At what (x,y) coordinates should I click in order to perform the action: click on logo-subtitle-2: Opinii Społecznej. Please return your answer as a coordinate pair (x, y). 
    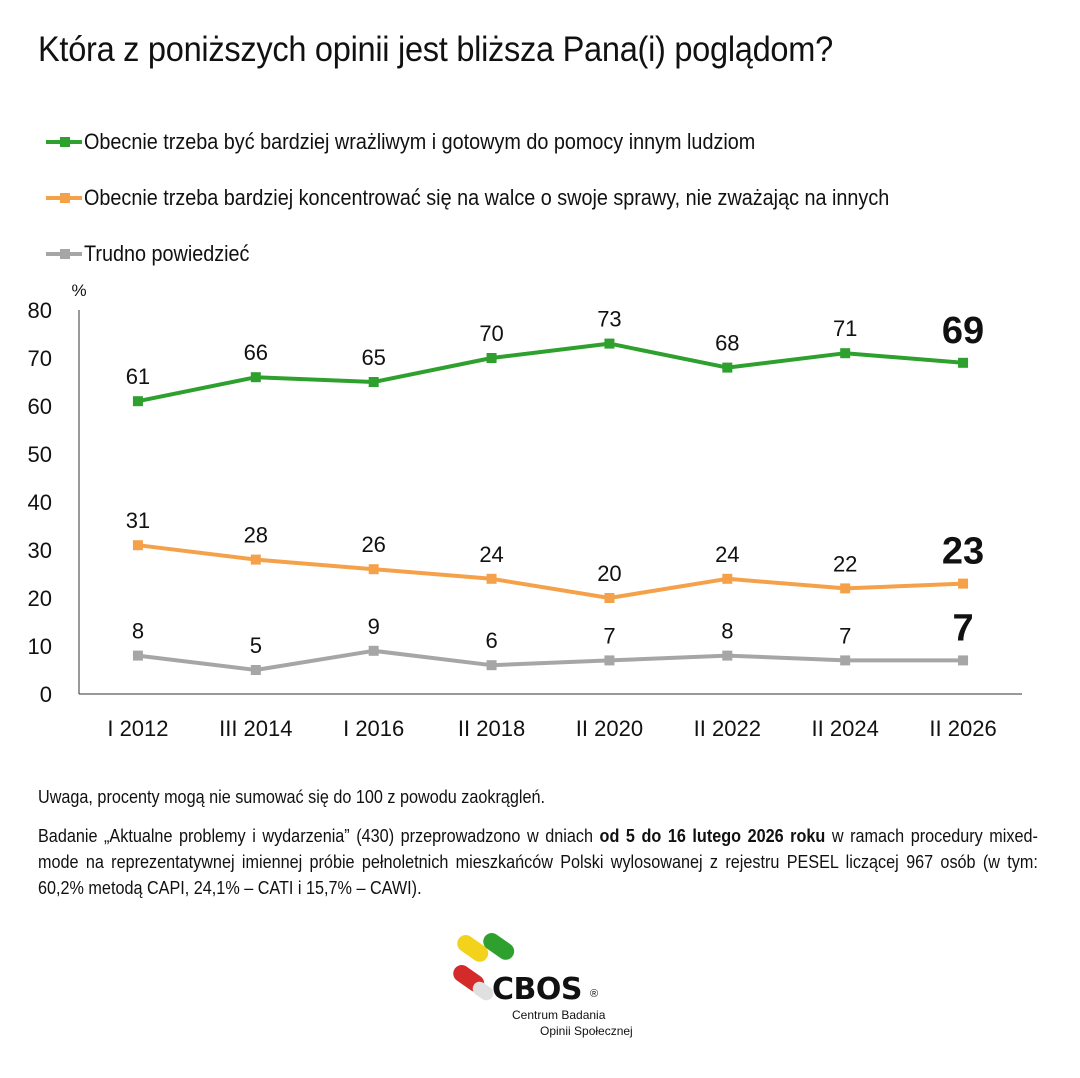
    Looking at the image, I should click on (586, 1031).